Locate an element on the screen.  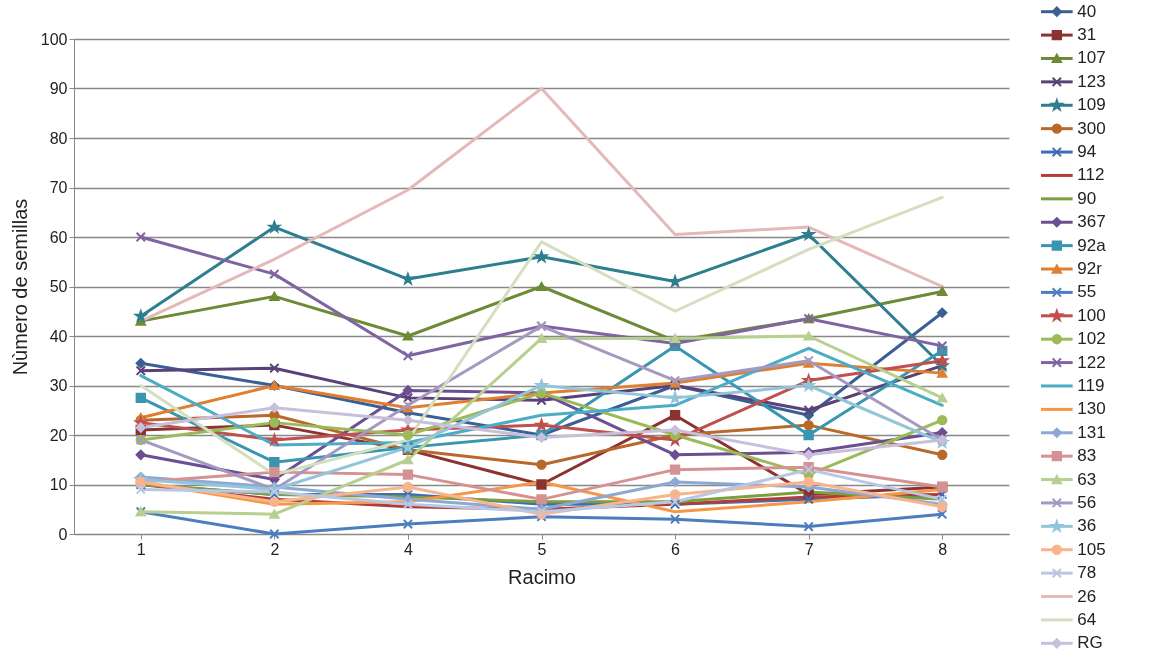
legend-label: 40 is located at coordinates (1087, 11).